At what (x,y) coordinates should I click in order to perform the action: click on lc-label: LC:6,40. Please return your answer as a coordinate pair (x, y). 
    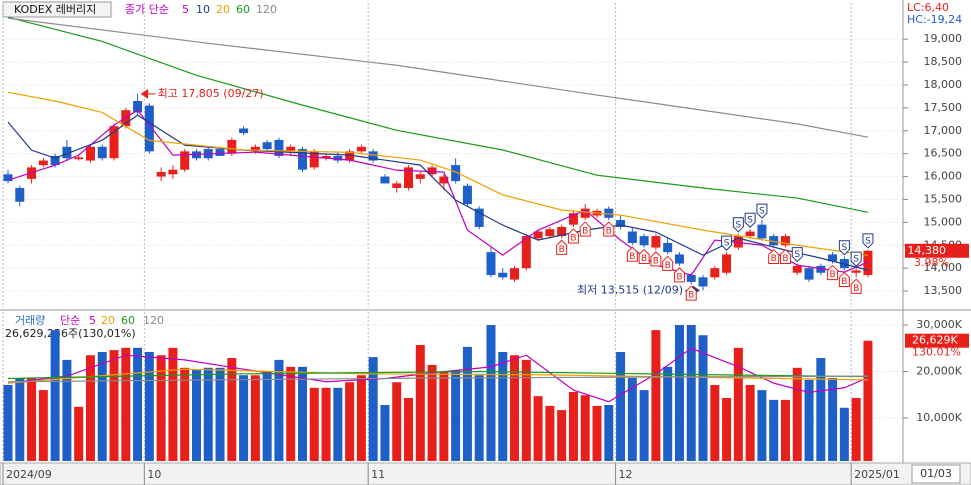
    Looking at the image, I should click on (928, 7).